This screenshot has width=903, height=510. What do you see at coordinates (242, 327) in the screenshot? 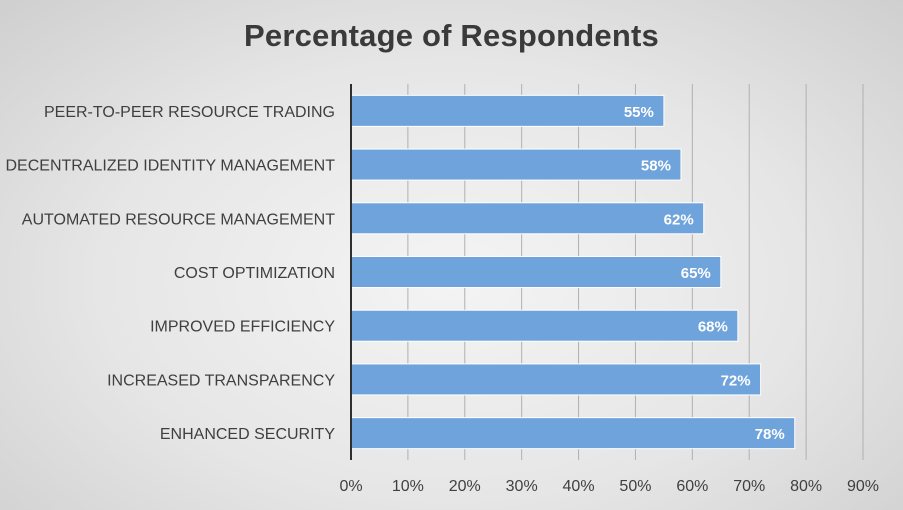
I see `category-label: IMPROVED EFFICIENCY` at bounding box center [242, 327].